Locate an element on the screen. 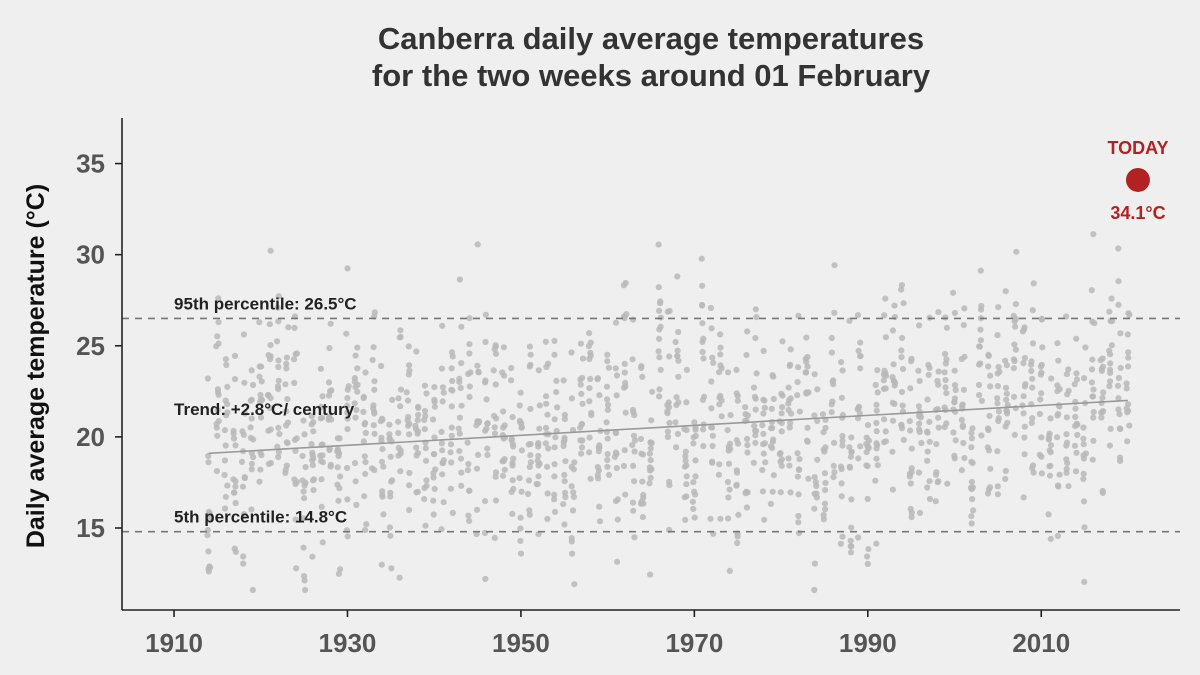  today-point is located at coordinates (1137, 179).